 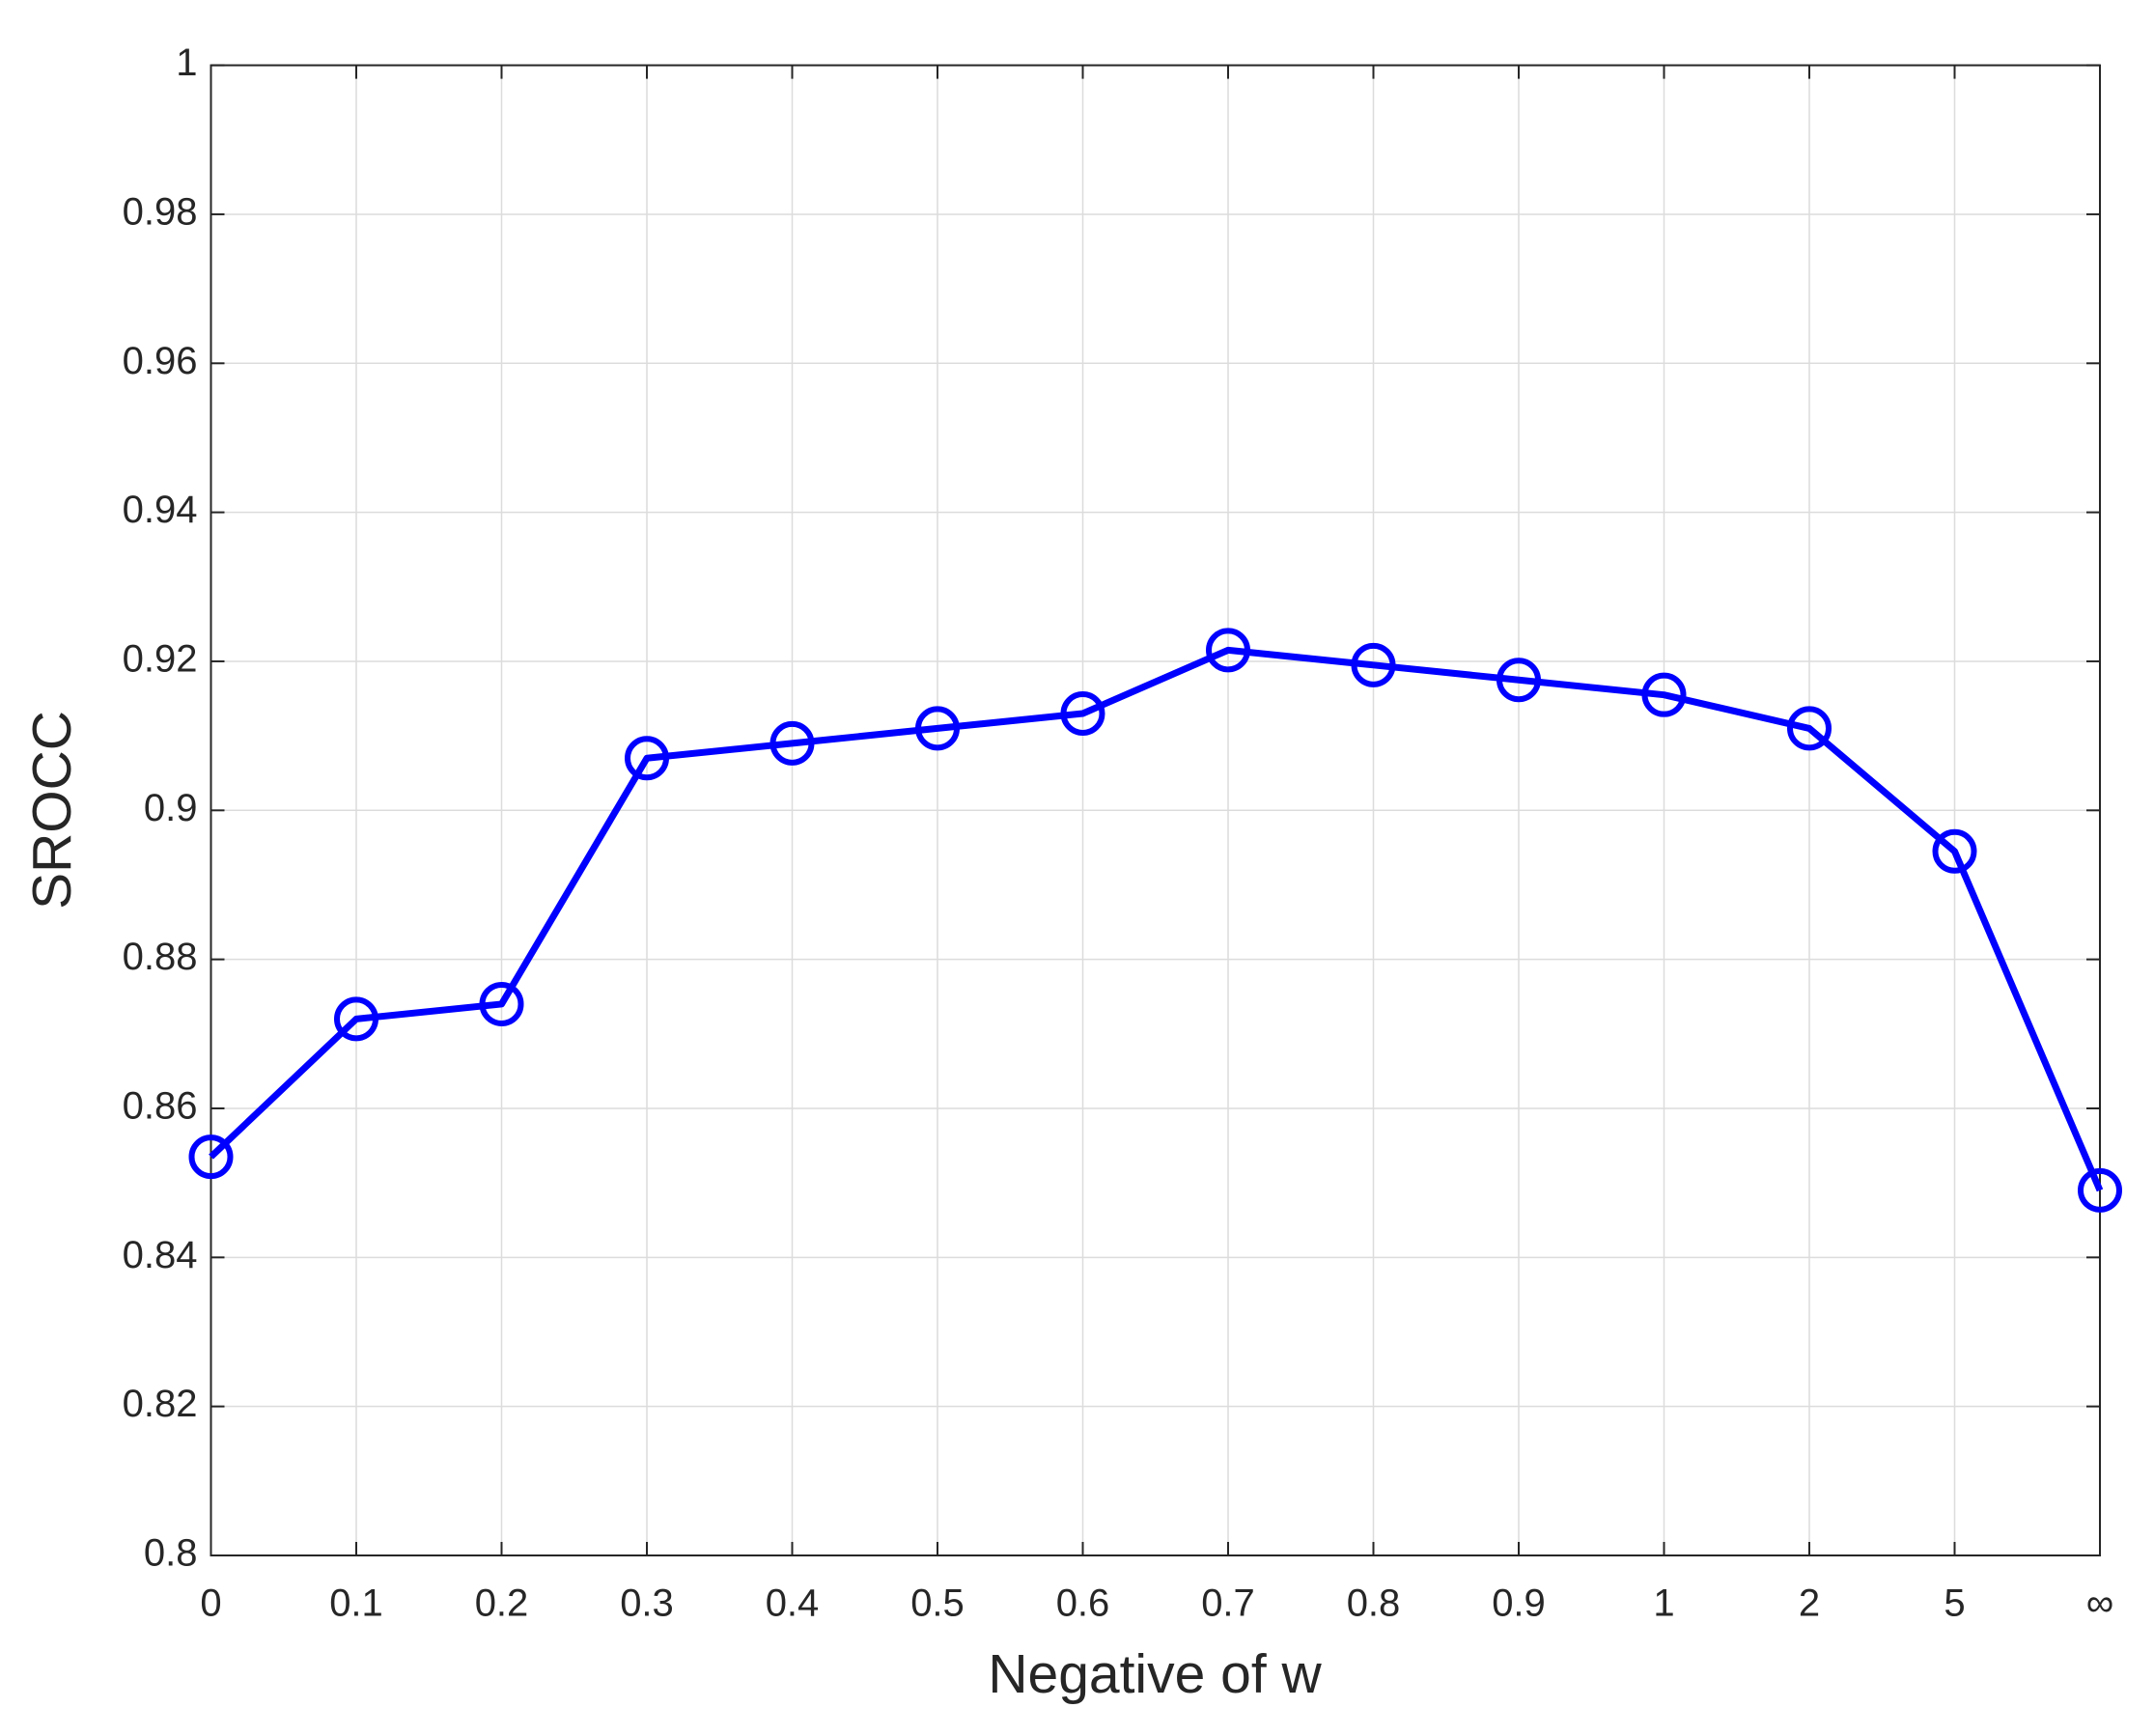 What do you see at coordinates (52, 811) in the screenshot?
I see `y-axis-label: SROCC` at bounding box center [52, 811].